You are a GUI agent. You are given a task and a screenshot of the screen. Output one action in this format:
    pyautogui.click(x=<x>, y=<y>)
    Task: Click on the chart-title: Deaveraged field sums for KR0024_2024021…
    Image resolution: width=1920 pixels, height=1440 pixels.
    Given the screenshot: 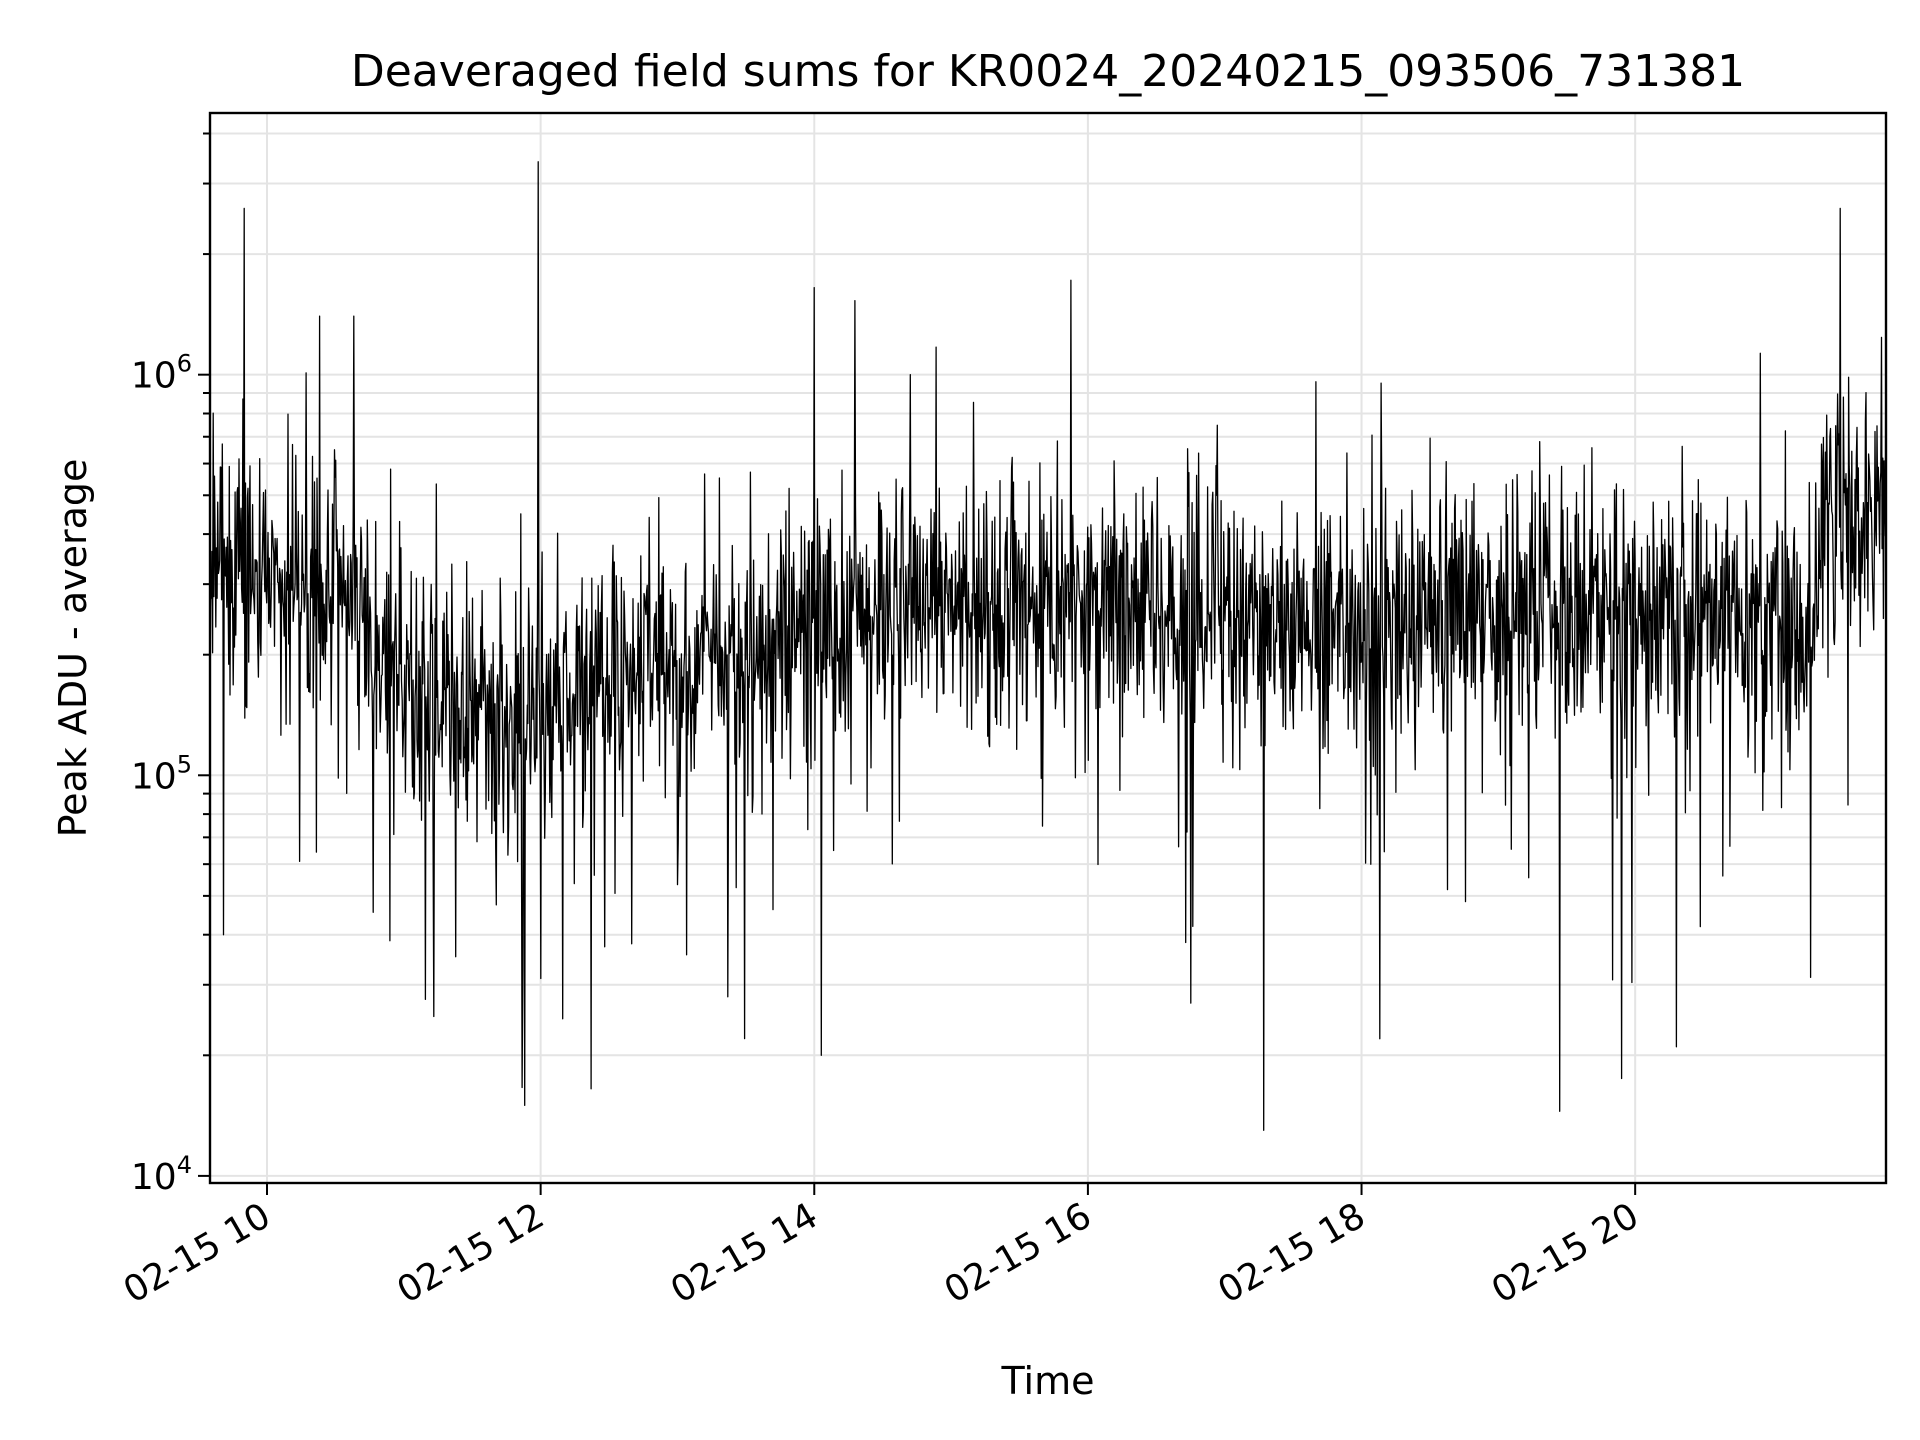 What is the action you would take?
    pyautogui.click(x=1048, y=71)
    